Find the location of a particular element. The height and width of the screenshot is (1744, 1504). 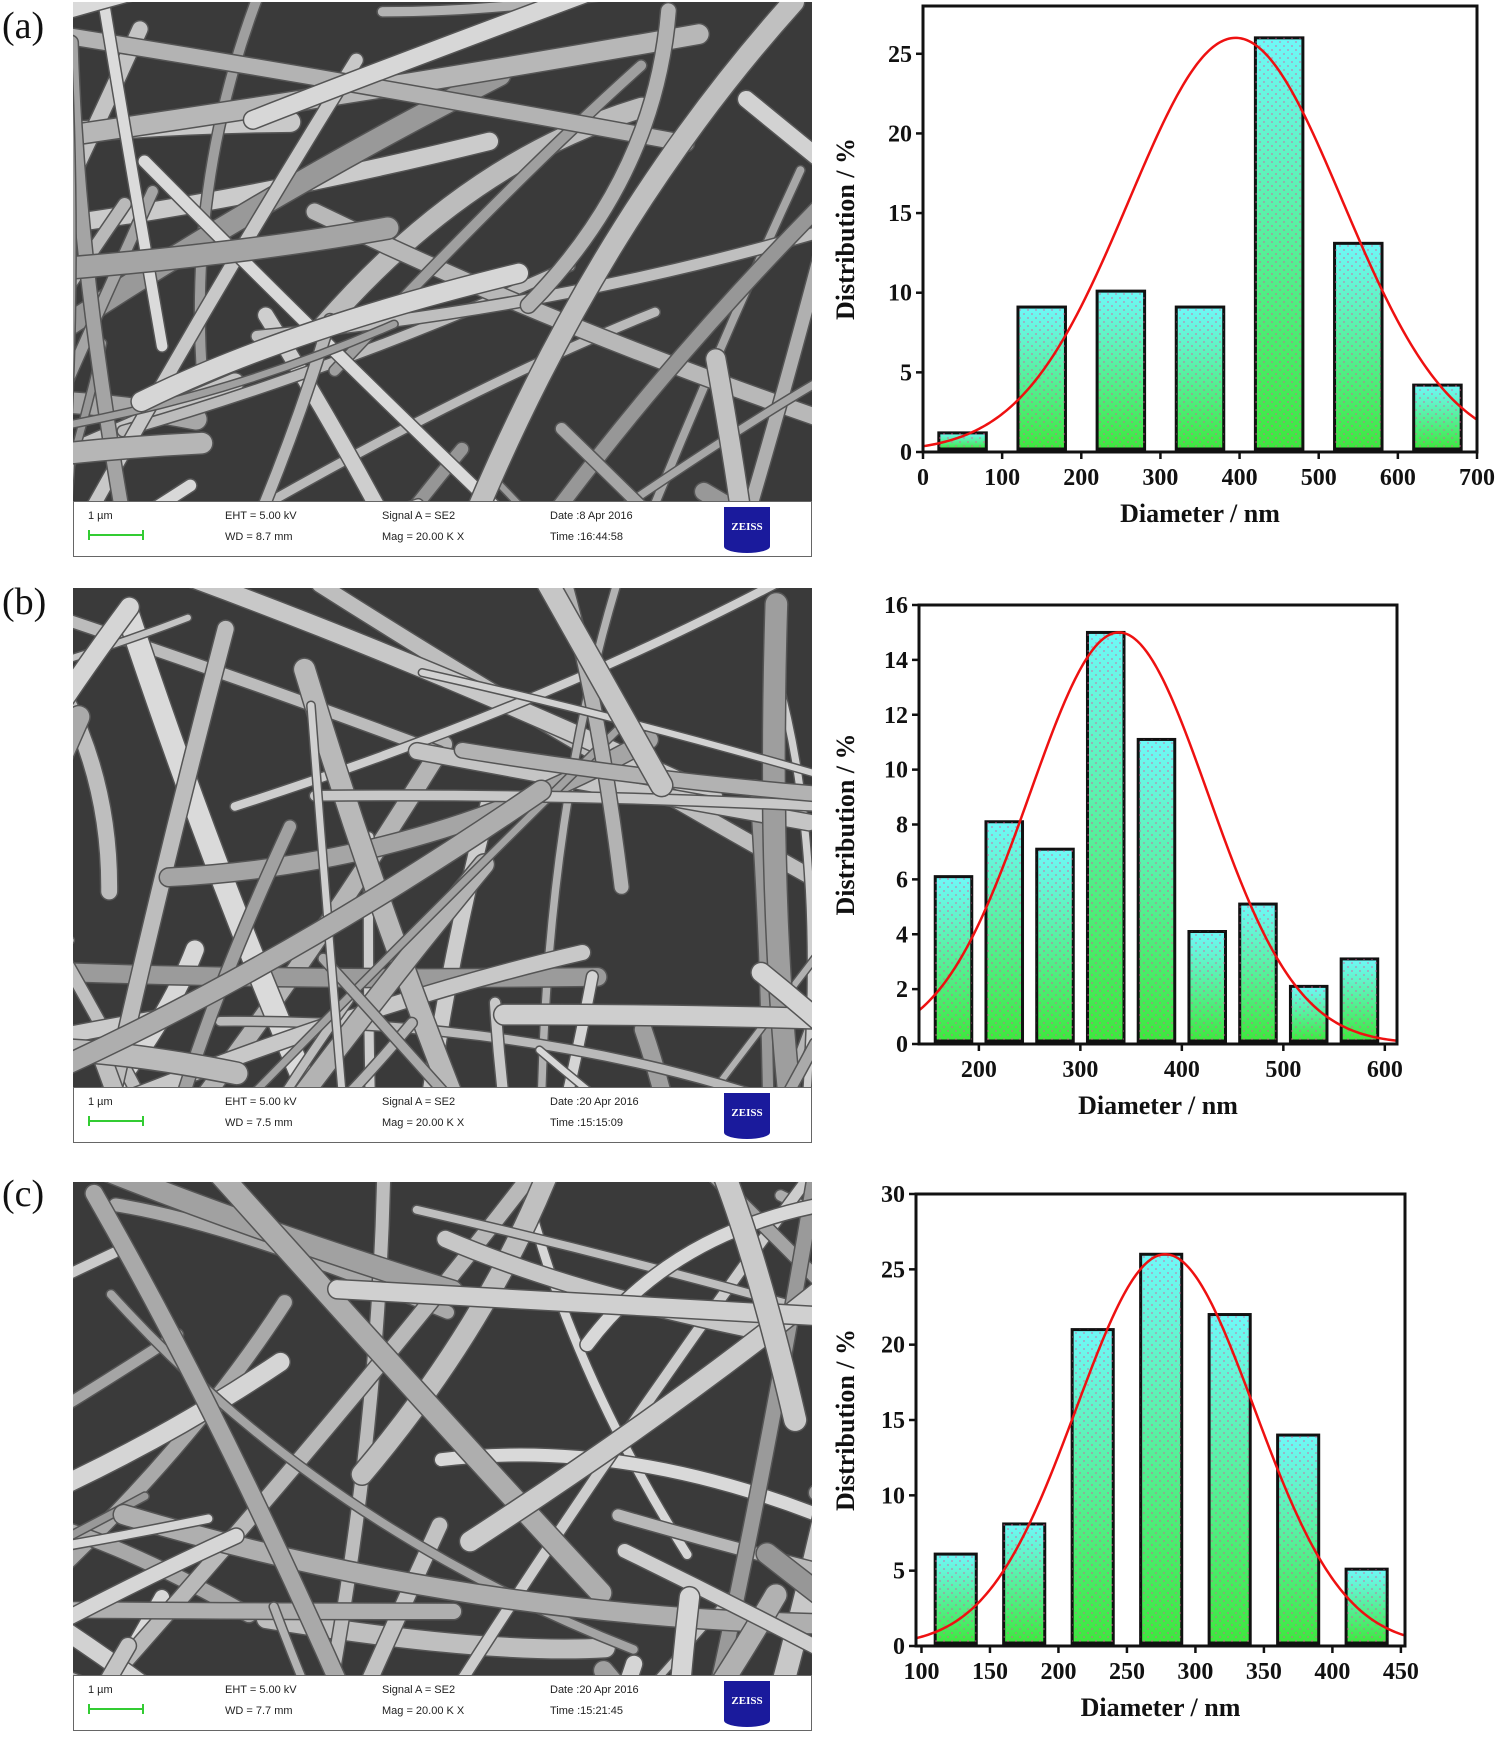

wd-value: WD = 7.5 mm is located at coordinates (259, 1123).